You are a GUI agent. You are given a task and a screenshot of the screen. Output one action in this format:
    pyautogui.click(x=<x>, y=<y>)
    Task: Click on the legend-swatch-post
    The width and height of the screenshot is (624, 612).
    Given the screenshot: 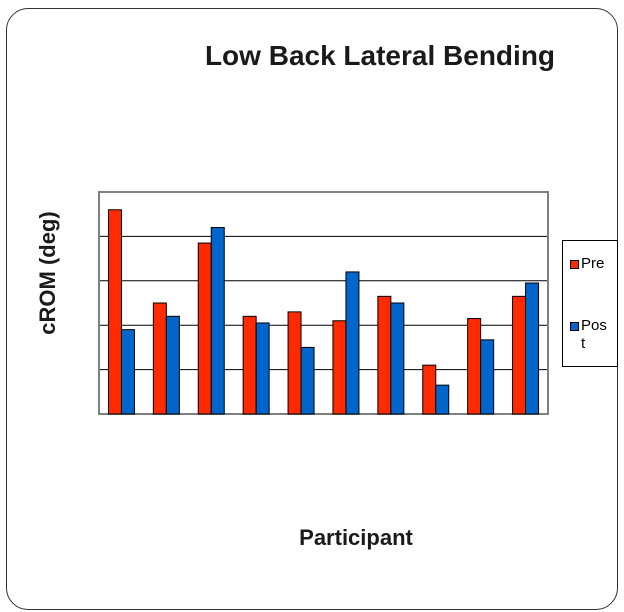 What is the action you would take?
    pyautogui.click(x=574, y=326)
    